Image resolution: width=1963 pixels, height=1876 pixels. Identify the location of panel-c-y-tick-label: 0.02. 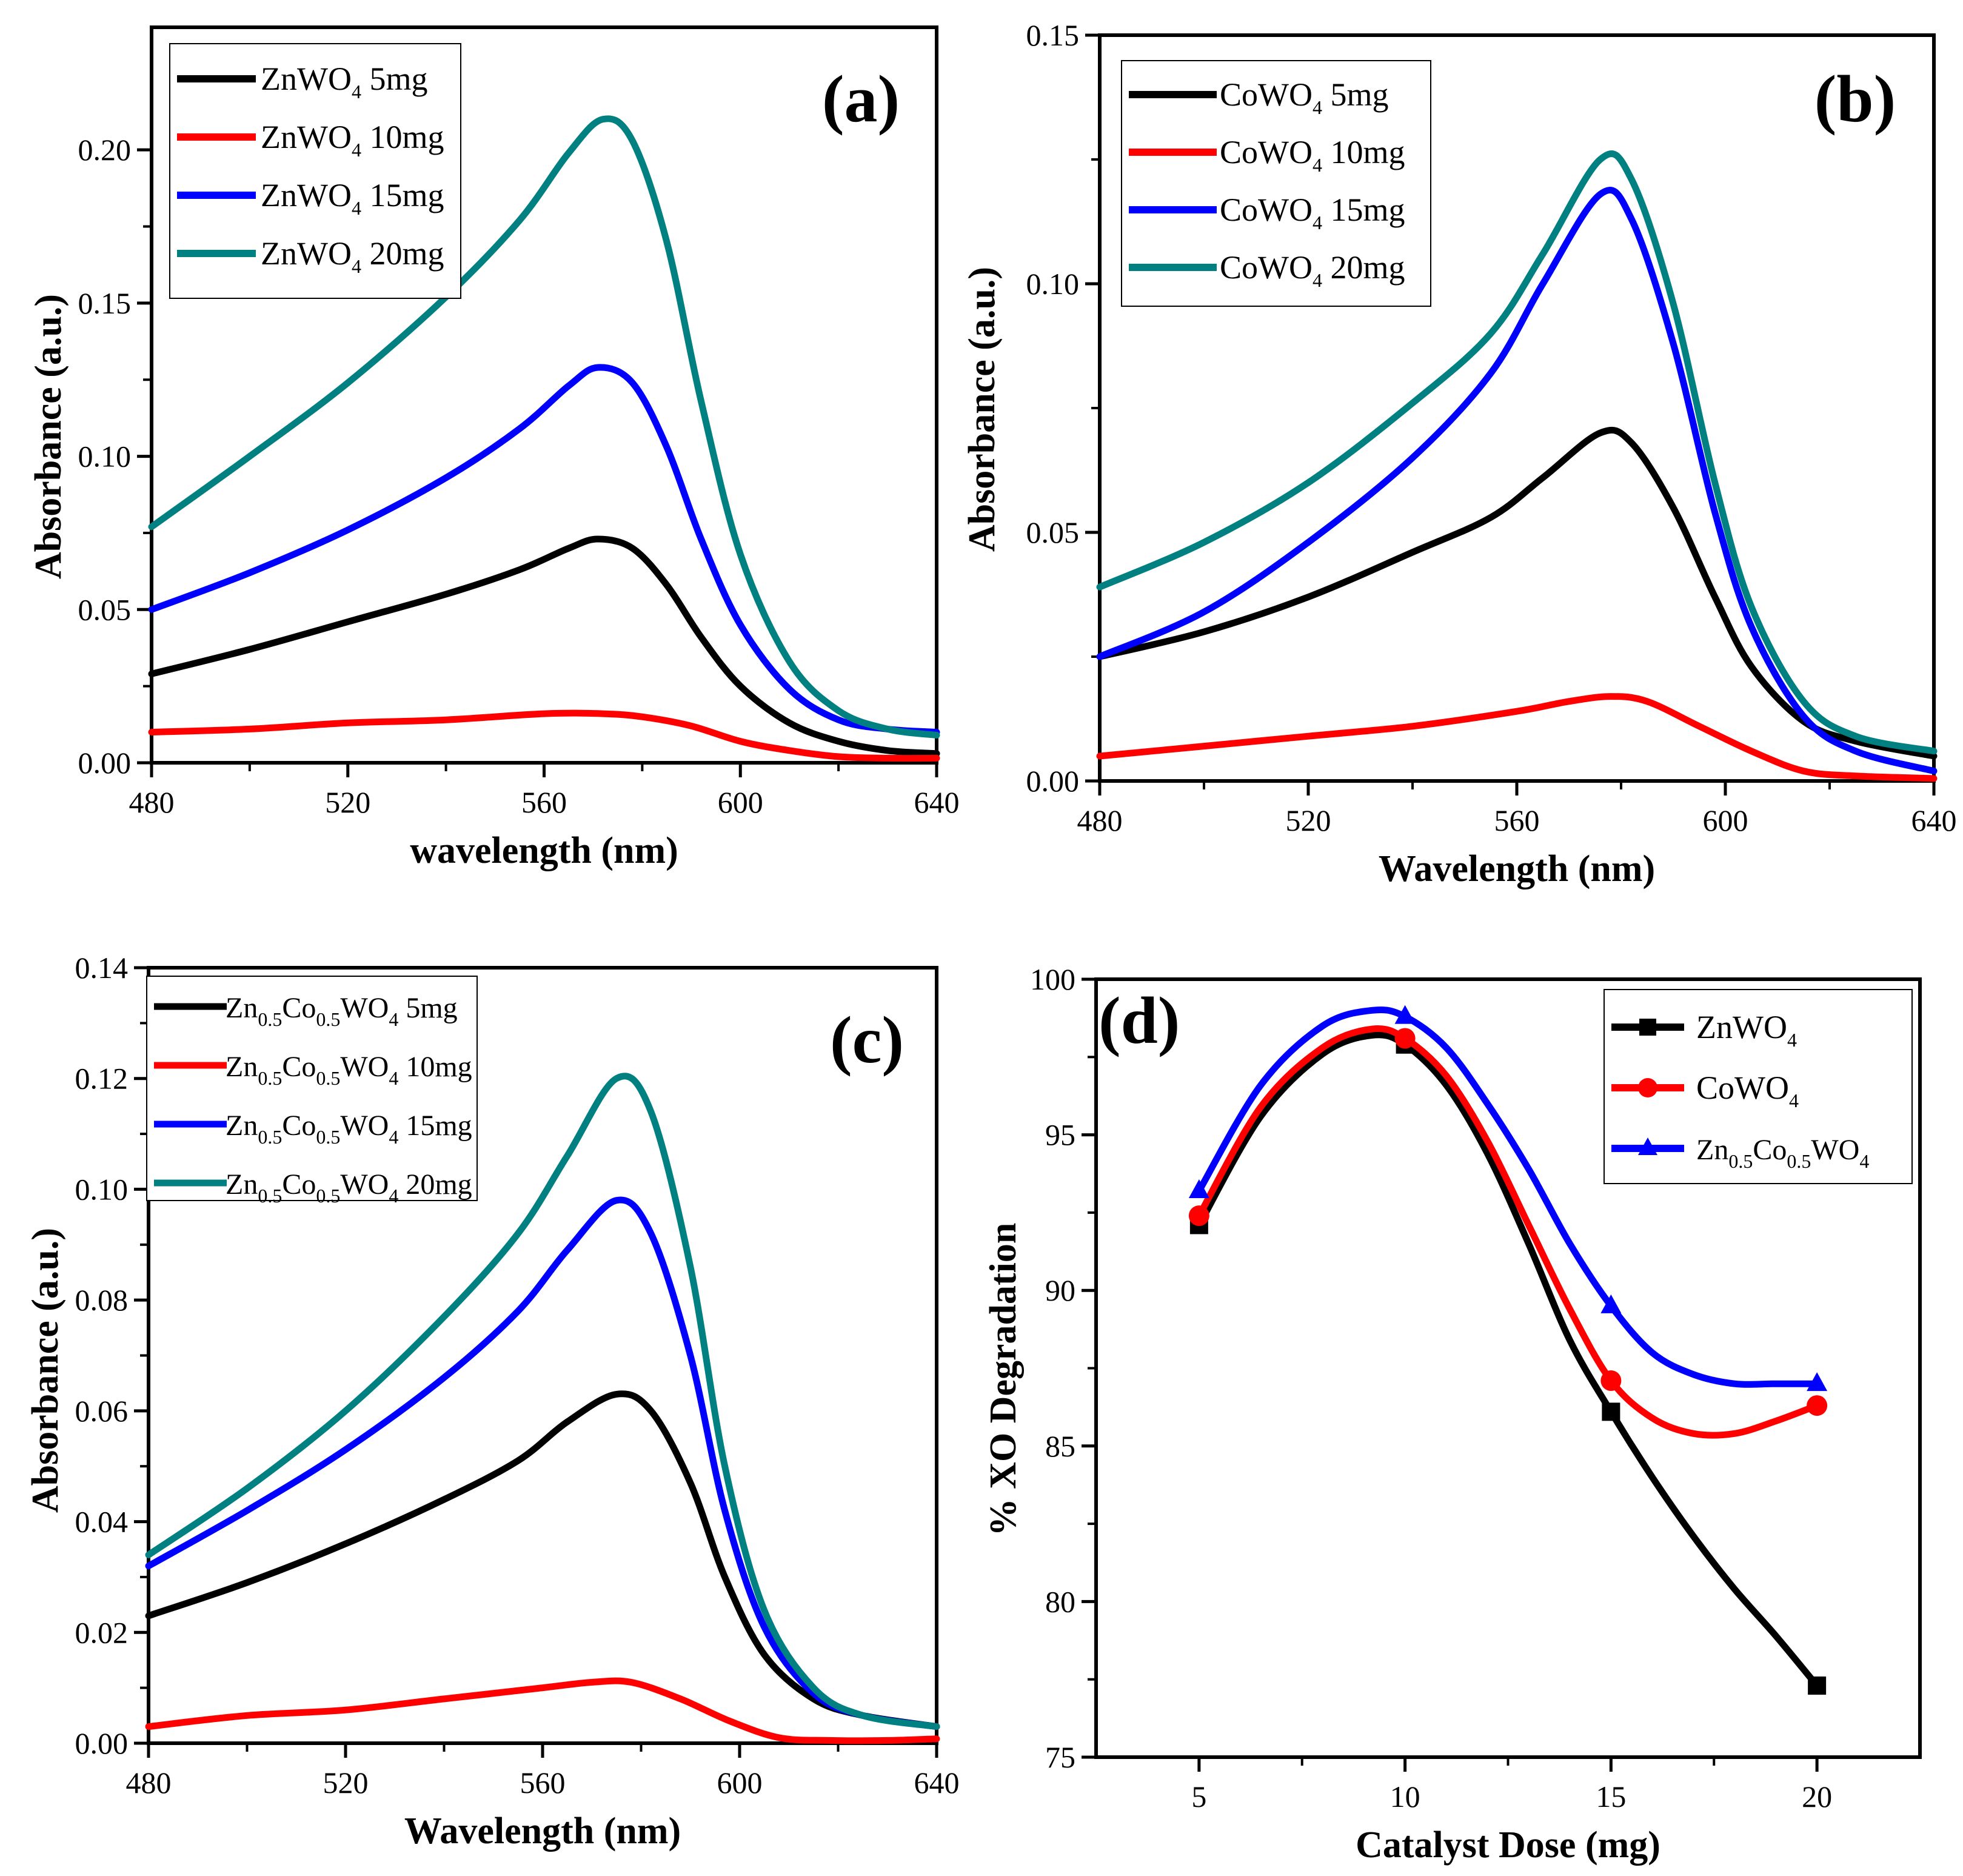
(102, 1632).